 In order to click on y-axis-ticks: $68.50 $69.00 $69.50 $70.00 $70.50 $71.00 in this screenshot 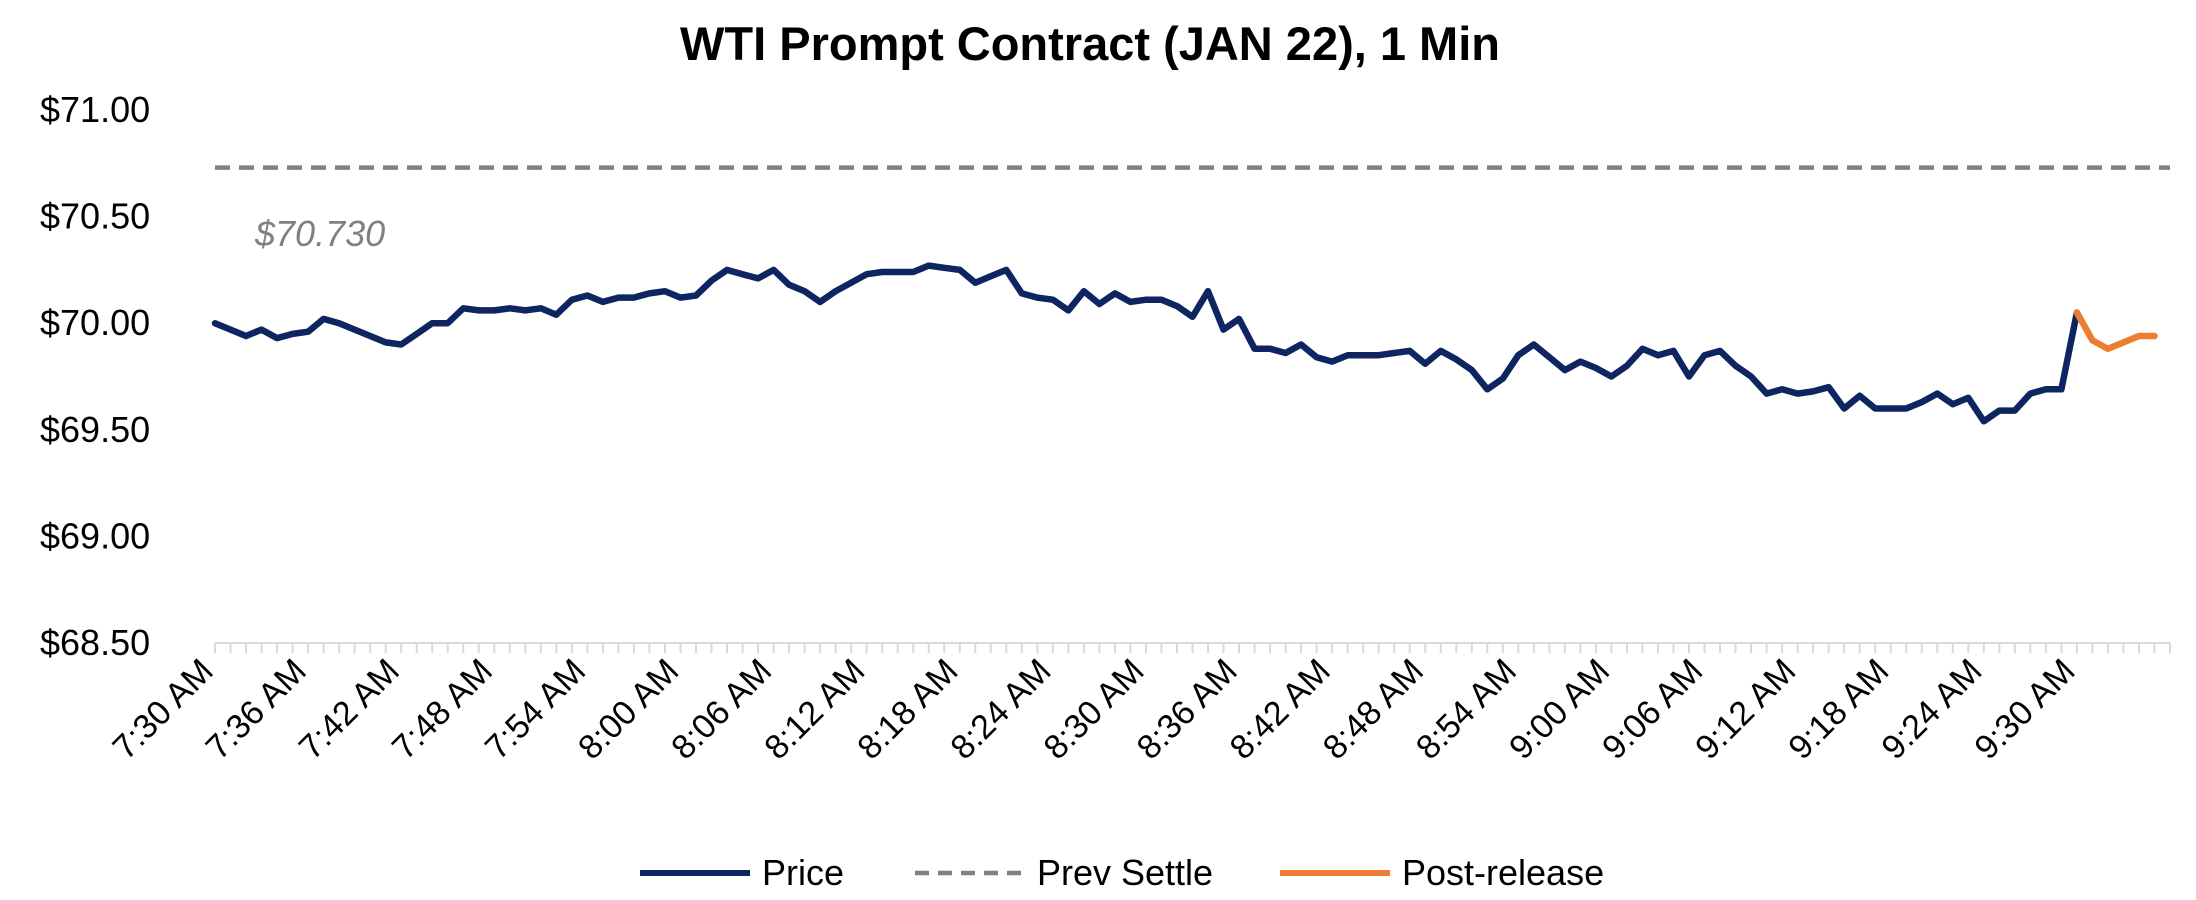, I will do `click(95, 376)`.